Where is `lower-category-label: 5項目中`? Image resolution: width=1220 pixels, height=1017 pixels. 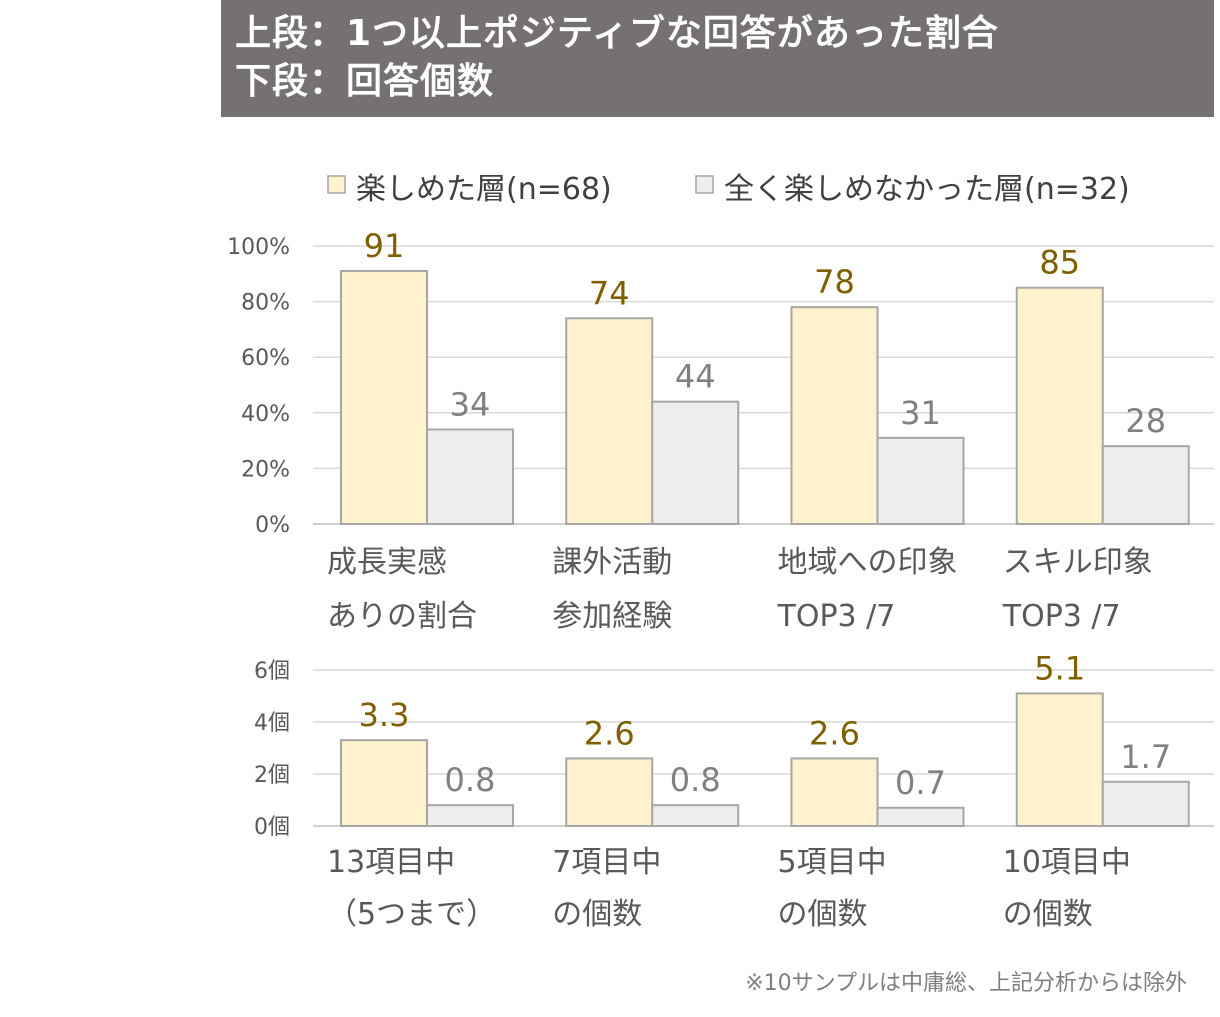 lower-category-label: 5項目中 is located at coordinates (832, 862).